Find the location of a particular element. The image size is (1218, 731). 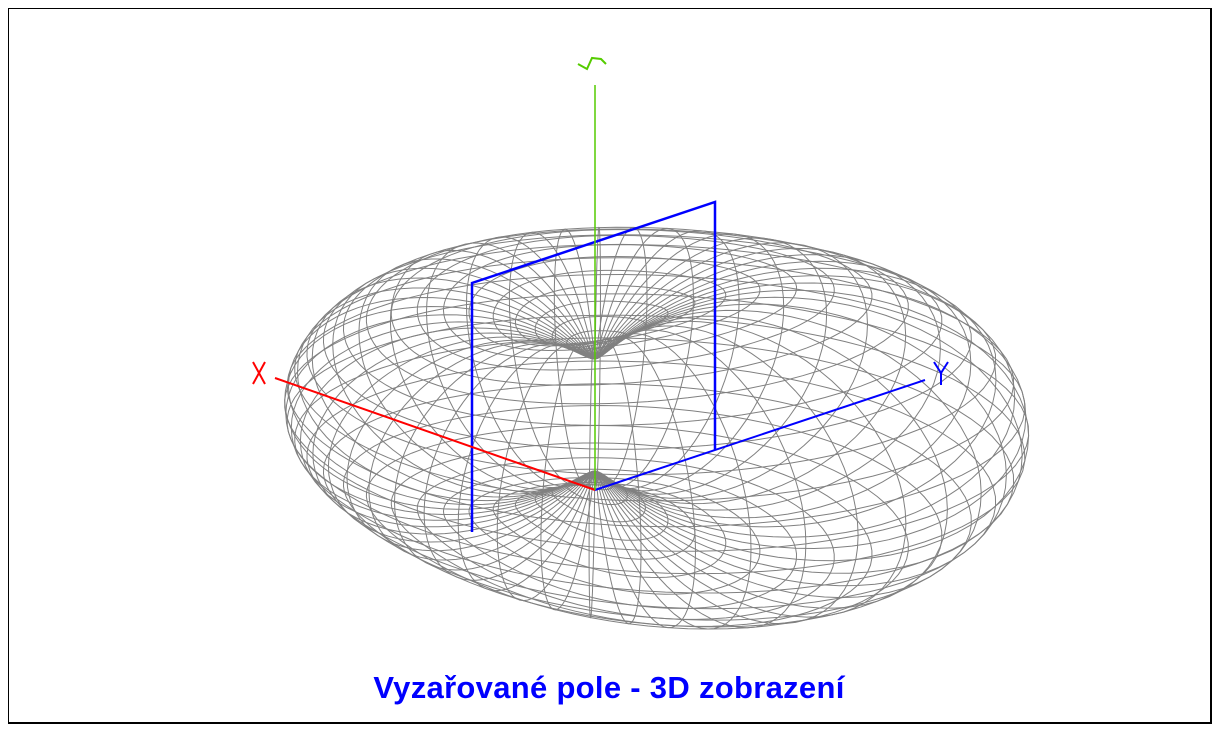

chart-title: Vyzařované pole - 3D zobrazení is located at coordinates (609, 687).